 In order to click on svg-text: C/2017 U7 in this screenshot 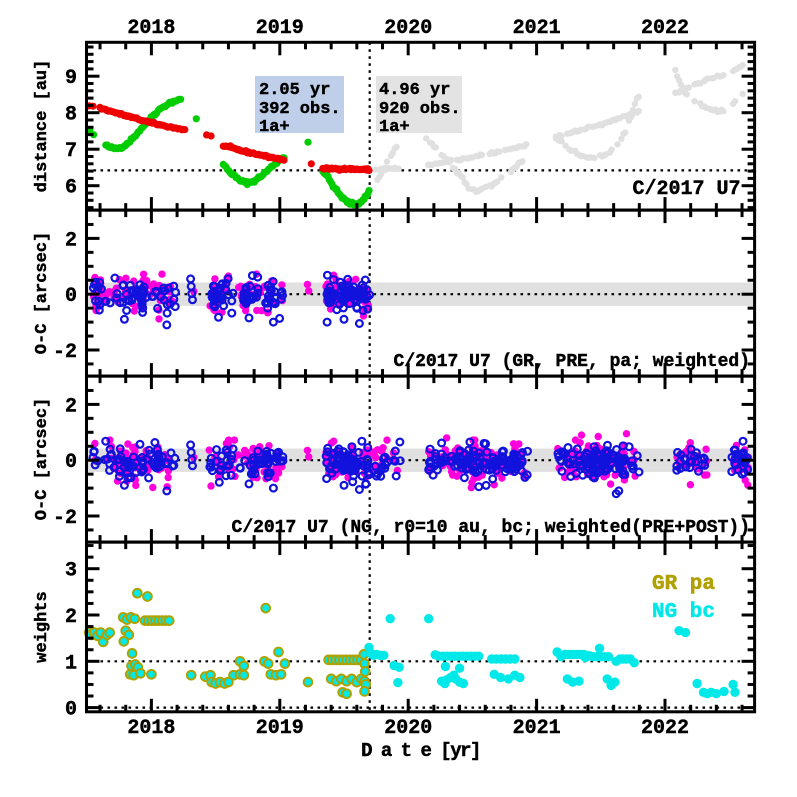, I will do `click(686, 189)`.